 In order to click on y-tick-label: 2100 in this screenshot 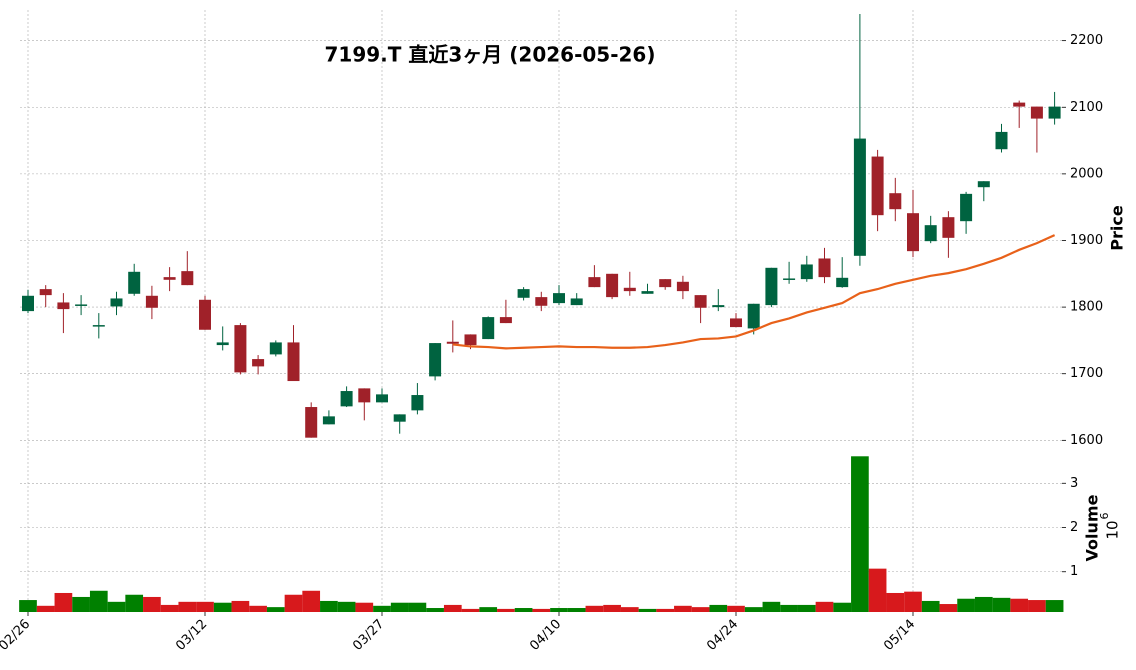, I will do `click(1086, 107)`.